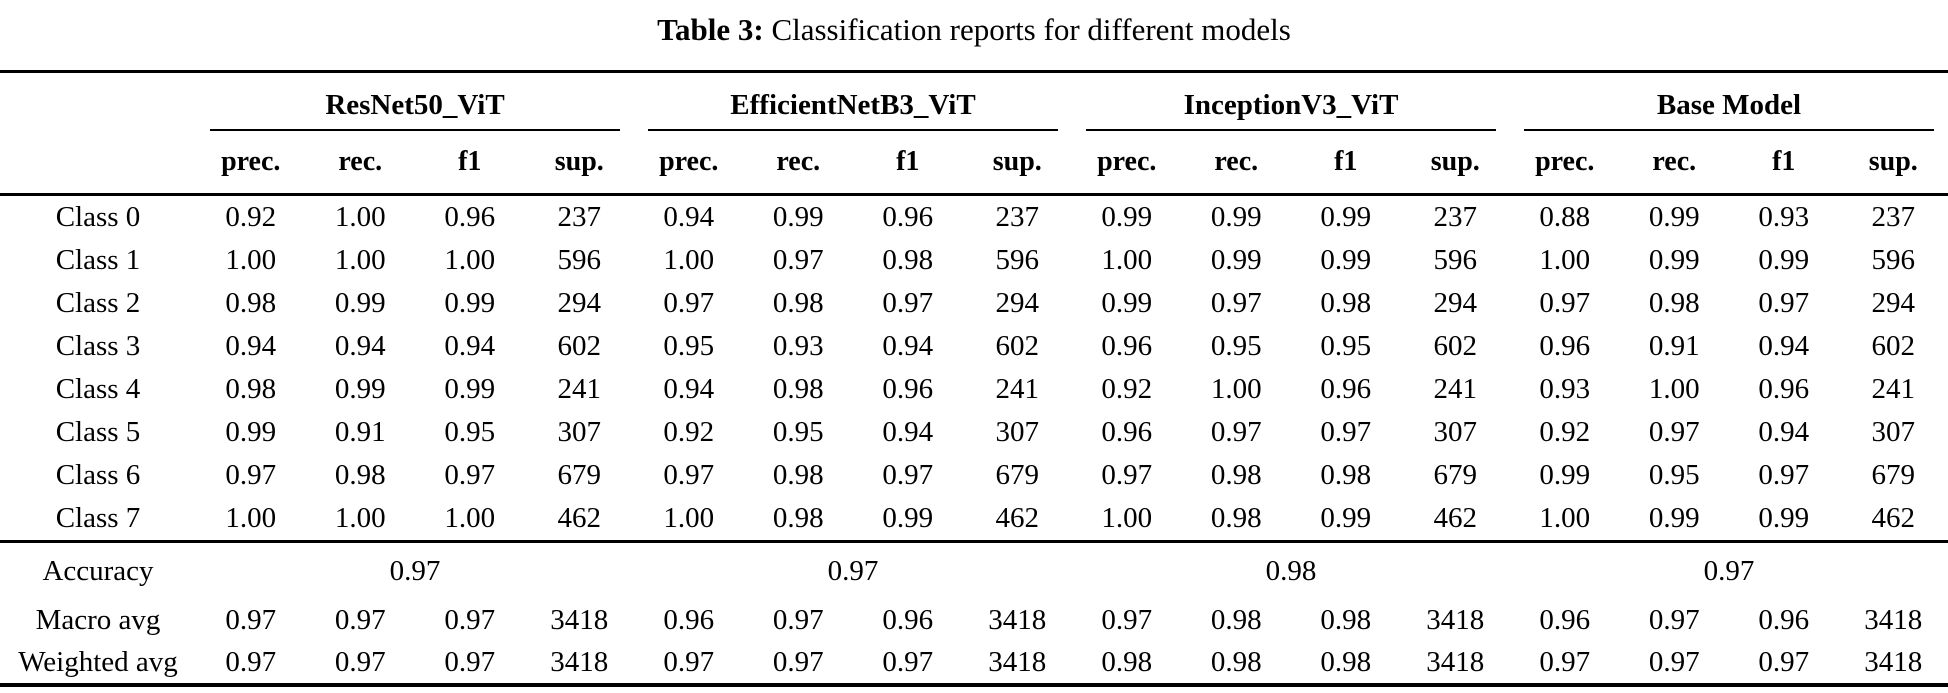 Image resolution: width=1948 pixels, height=693 pixels. What do you see at coordinates (98, 389) in the screenshot?
I see `row-label-cell: Class 4` at bounding box center [98, 389].